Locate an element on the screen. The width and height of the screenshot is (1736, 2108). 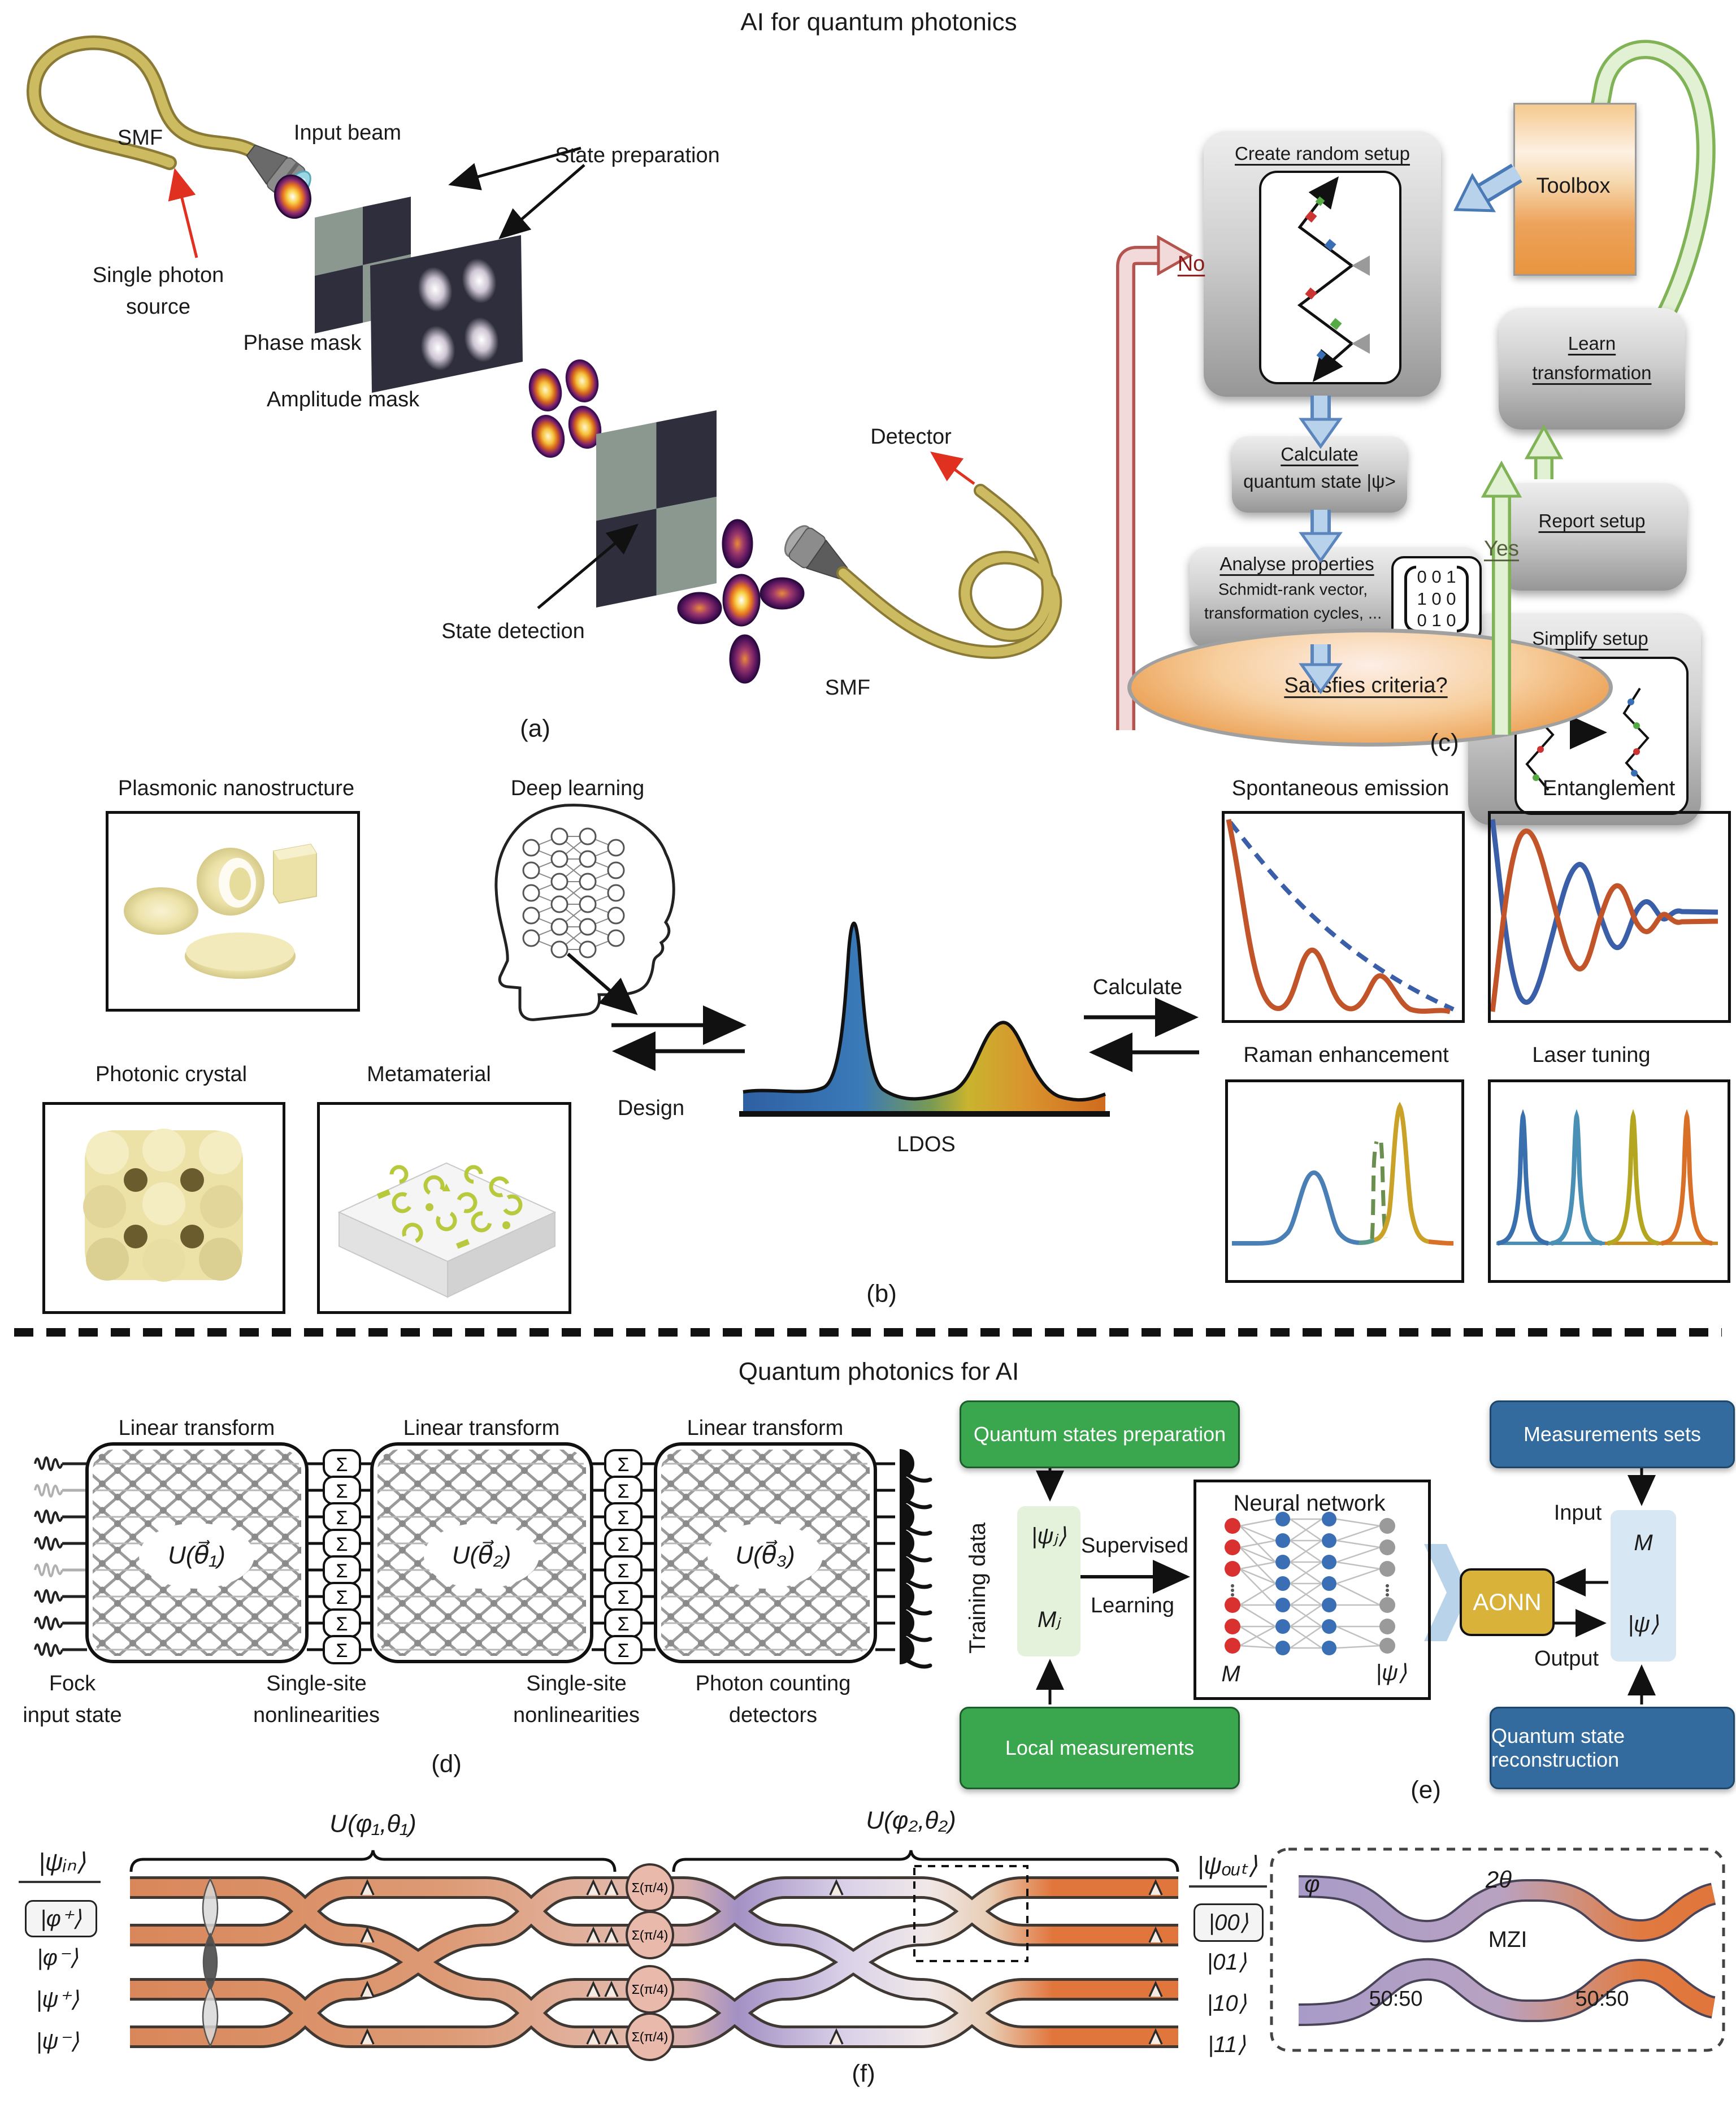
panel-f-art: Σ(π/4) Σ(π/4) Σ(π/4) Σ(π/4) is located at coordinates (872, 1954).